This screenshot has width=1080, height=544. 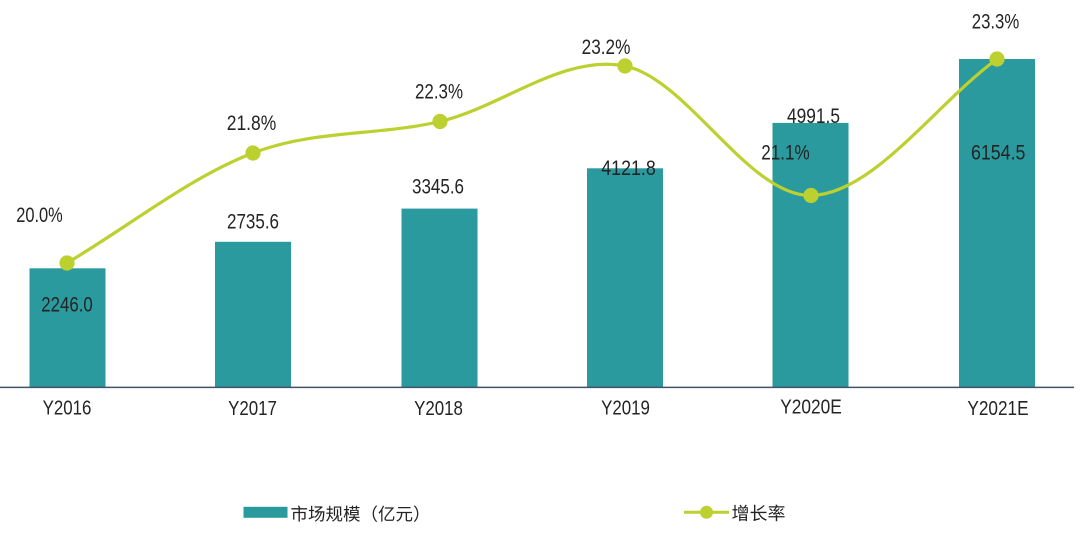 What do you see at coordinates (252, 123) in the screenshot?
I see `svg-text: 21.8%` at bounding box center [252, 123].